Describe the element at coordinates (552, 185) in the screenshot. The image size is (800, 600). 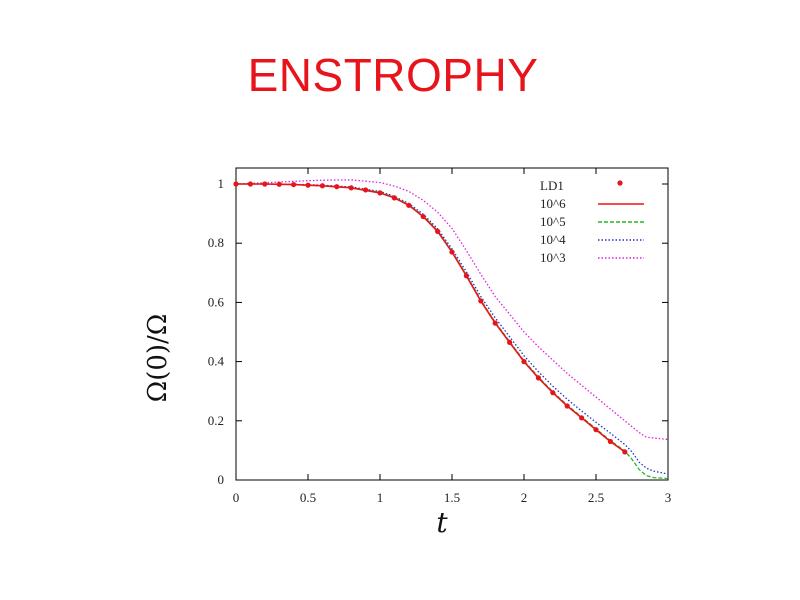
I see `legend-label: LD1` at that location.